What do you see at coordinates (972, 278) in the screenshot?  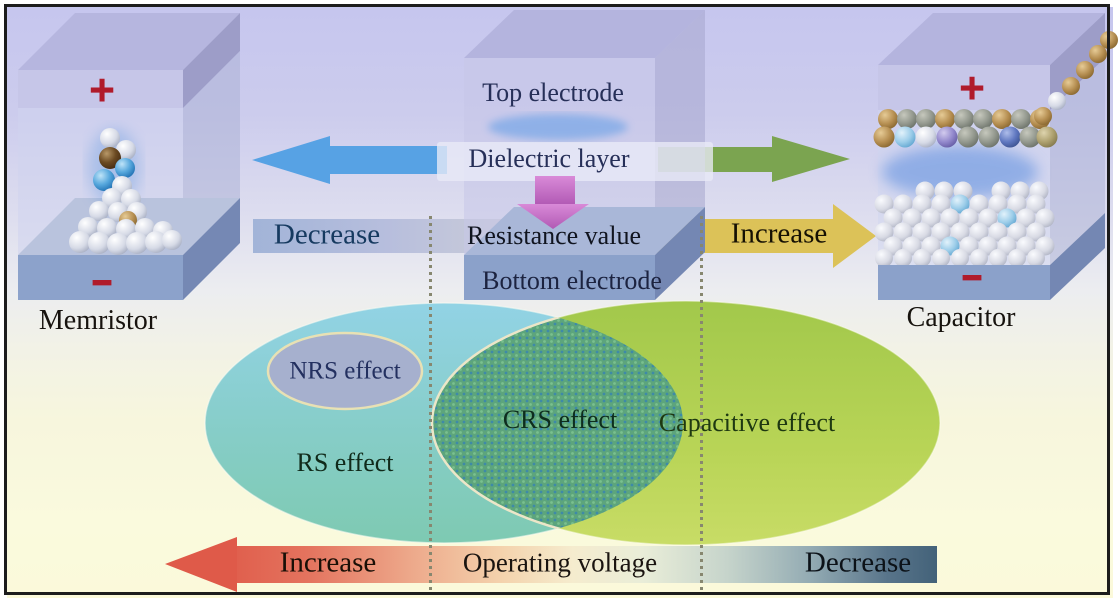 I see `capacitor-minus-sign: −` at bounding box center [972, 278].